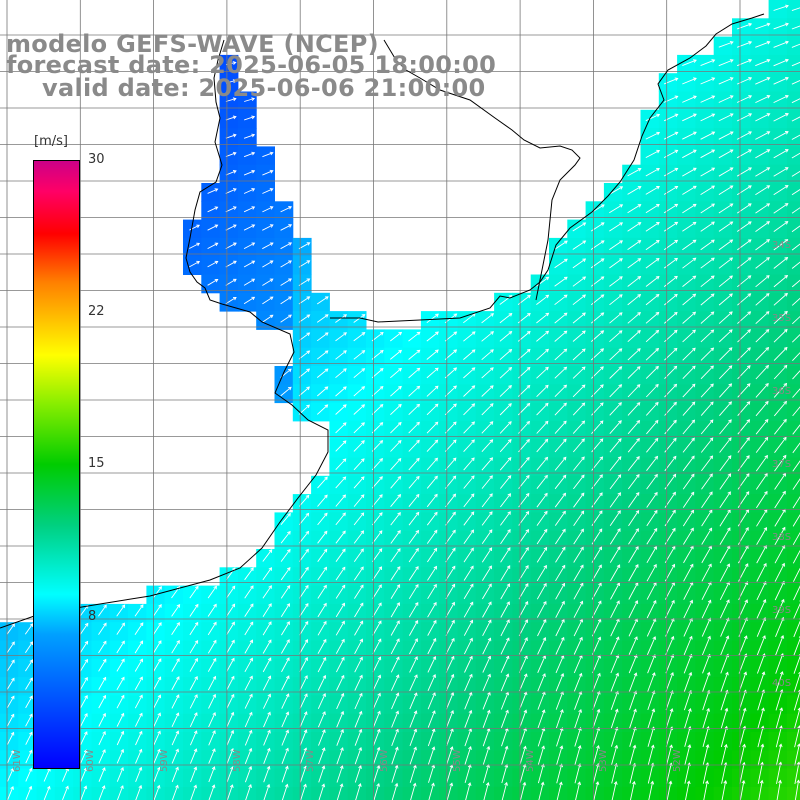 The height and width of the screenshot is (800, 800). I want to click on longitude-label: 61W, so click(17, 760).